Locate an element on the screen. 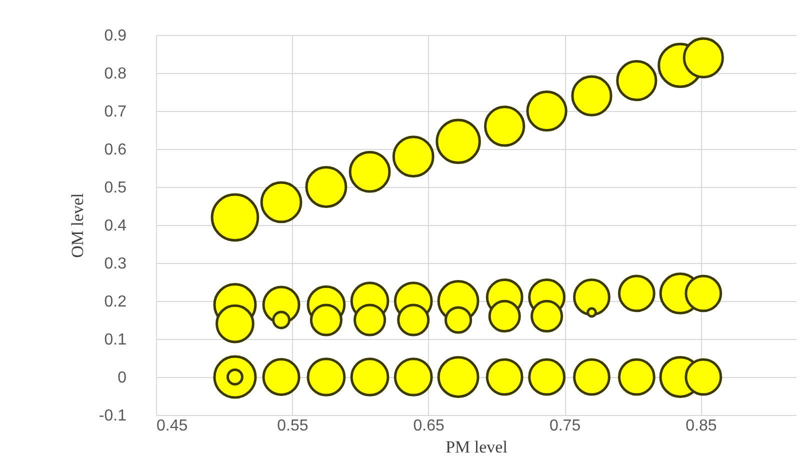 This screenshot has height=464, width=808. y-tick-label: 0.4 is located at coordinates (115, 226).